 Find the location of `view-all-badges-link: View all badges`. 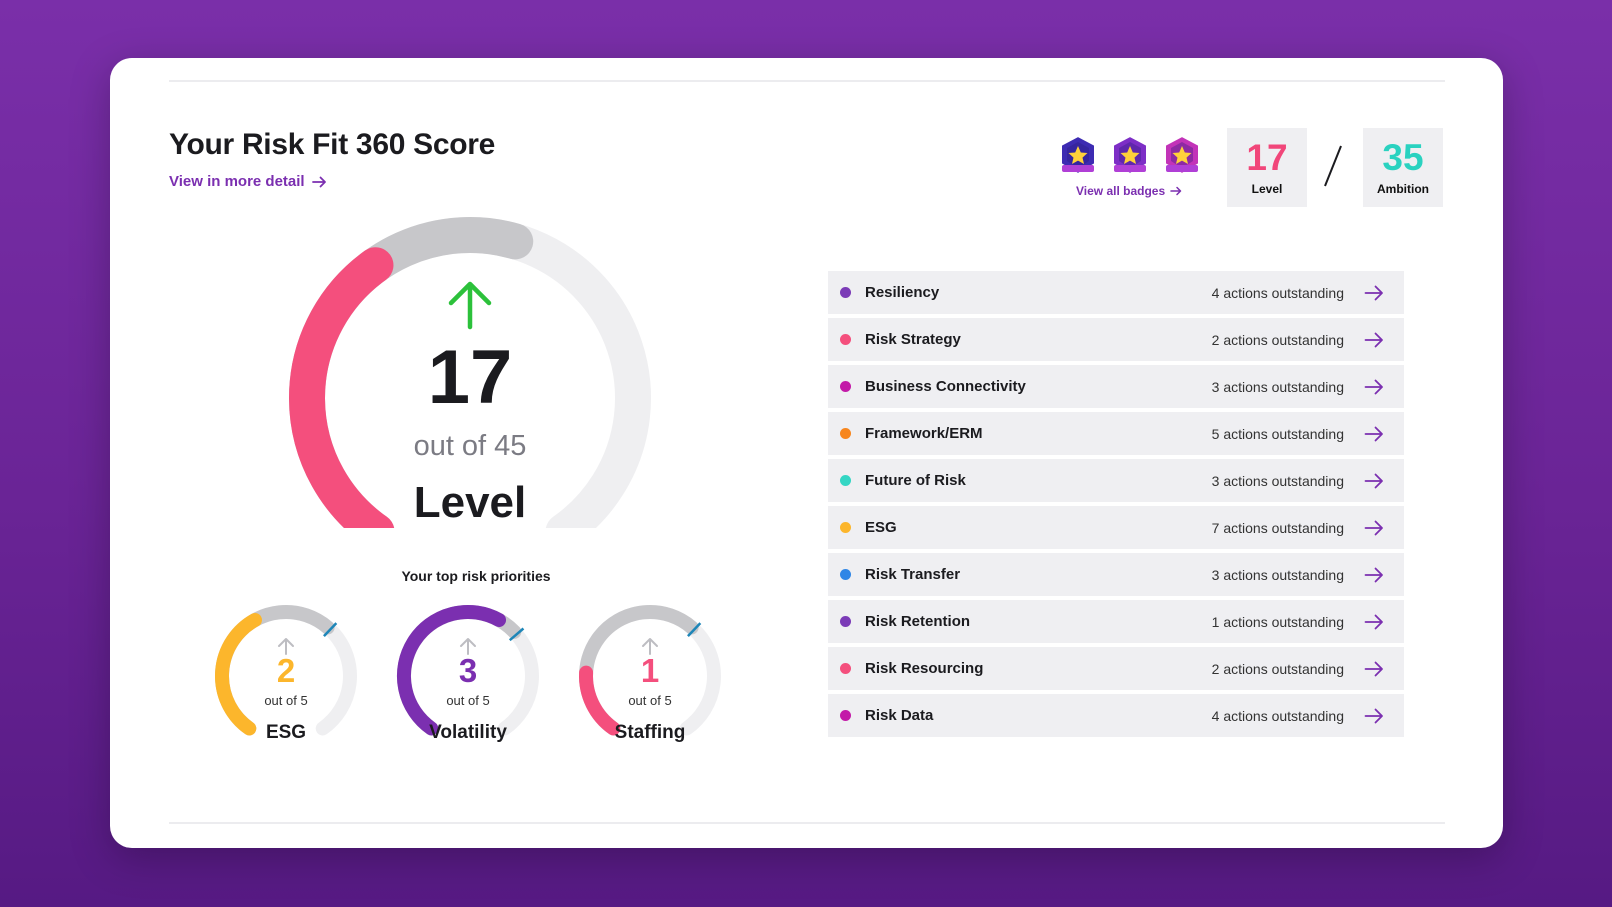

view-all-badges-link: View all badges is located at coordinates (1129, 191).